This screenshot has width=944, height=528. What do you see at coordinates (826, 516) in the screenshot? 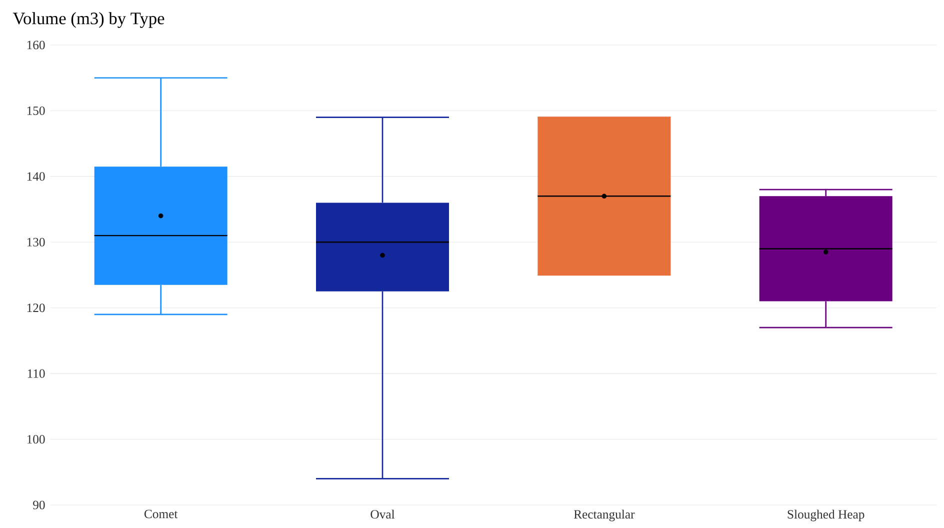
I see `x-tick-label: Sloughed Heap` at bounding box center [826, 516].